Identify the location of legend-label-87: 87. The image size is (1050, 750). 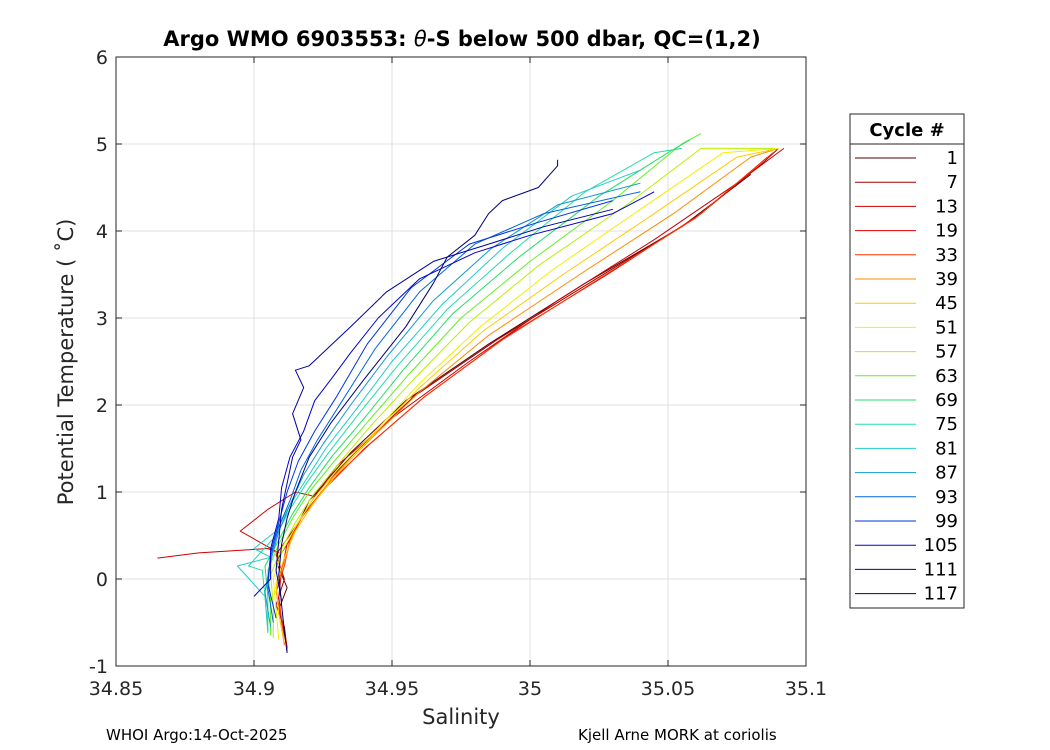
(946, 473).